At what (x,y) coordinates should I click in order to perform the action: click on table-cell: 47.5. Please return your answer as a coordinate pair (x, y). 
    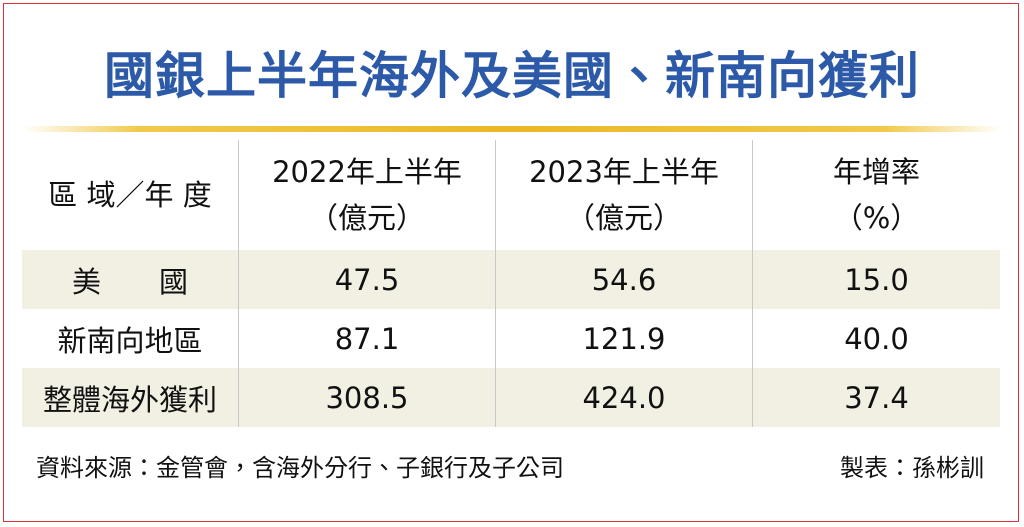
    Looking at the image, I should click on (366, 279).